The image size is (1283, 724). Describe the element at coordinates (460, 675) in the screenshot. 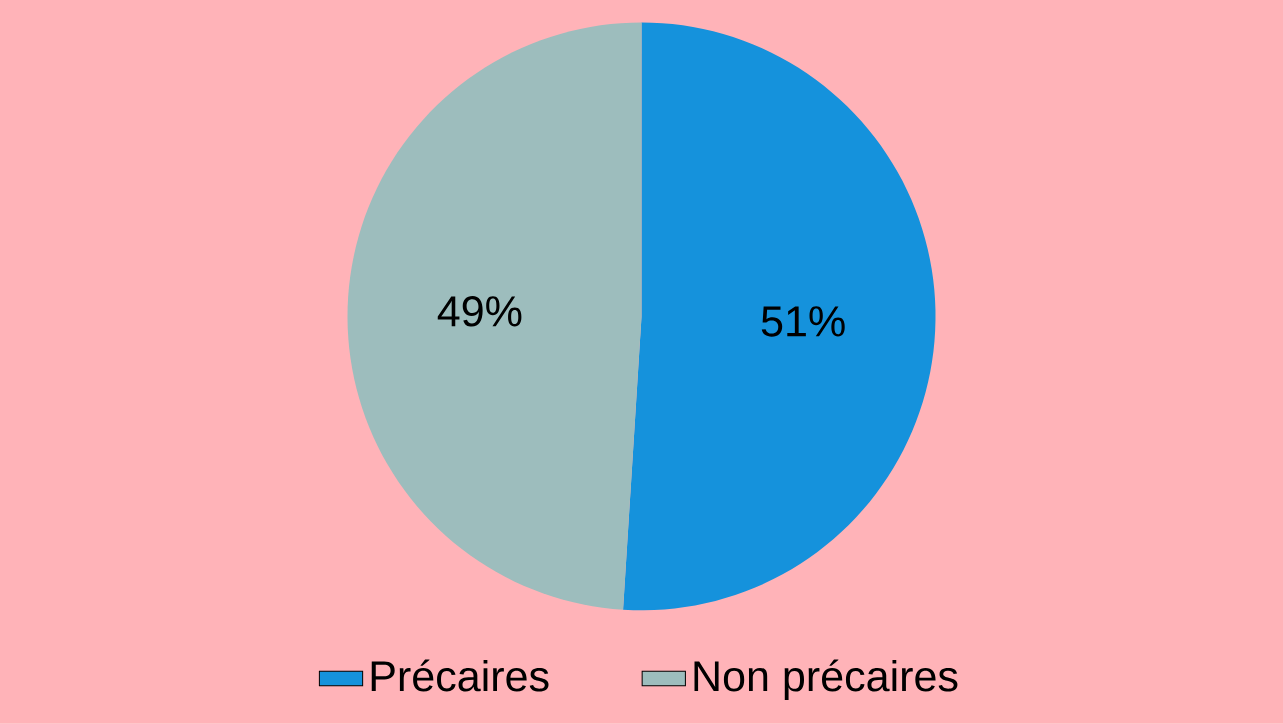

I see `legend-label: Précaires` at that location.